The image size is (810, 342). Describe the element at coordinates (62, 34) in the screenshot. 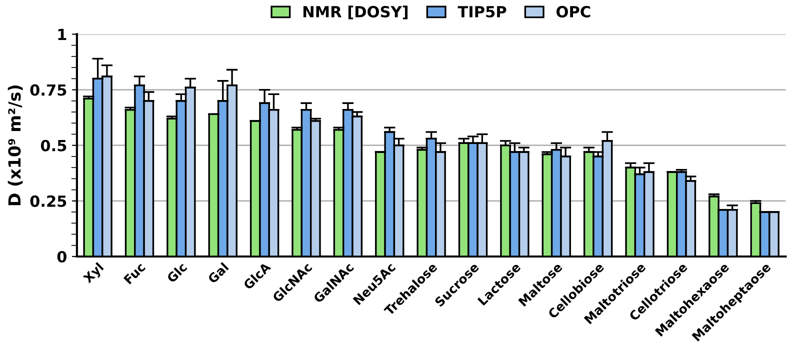

I see `y-tick-label: 1` at that location.